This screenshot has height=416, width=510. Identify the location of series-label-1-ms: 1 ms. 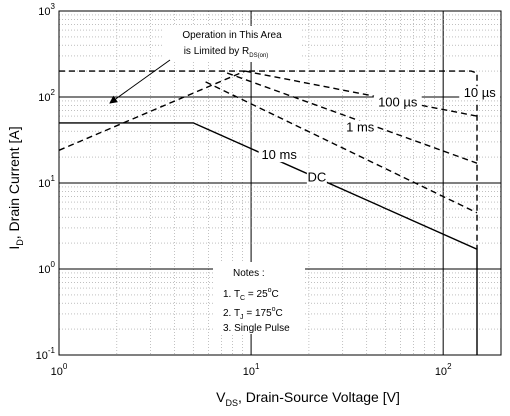
(360, 126).